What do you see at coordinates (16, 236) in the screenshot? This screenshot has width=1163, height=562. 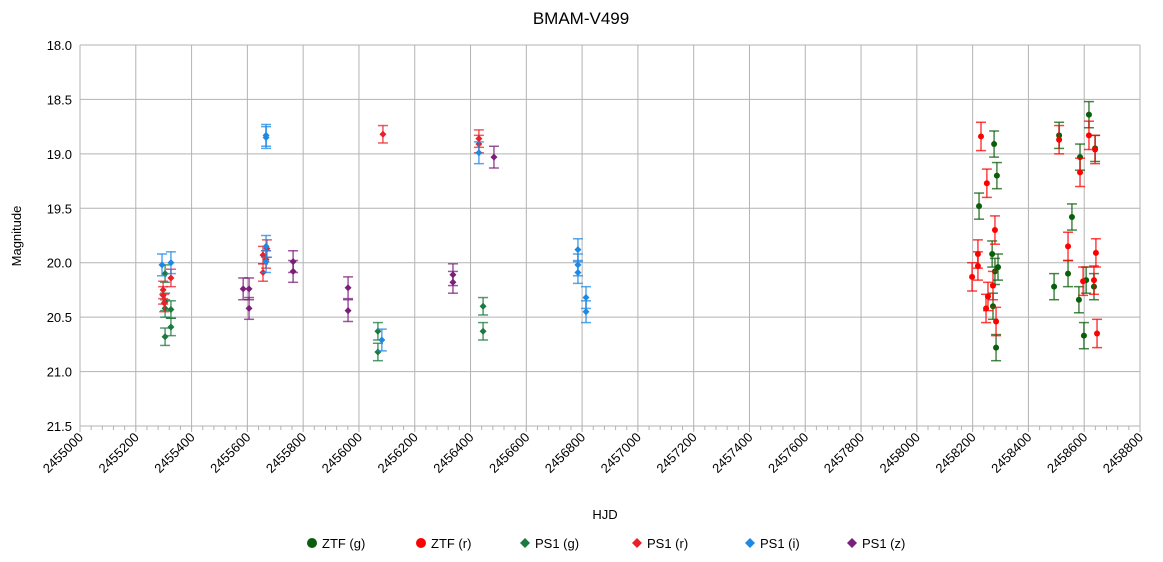 I see `y-axis-label: Magnitude` at bounding box center [16, 236].